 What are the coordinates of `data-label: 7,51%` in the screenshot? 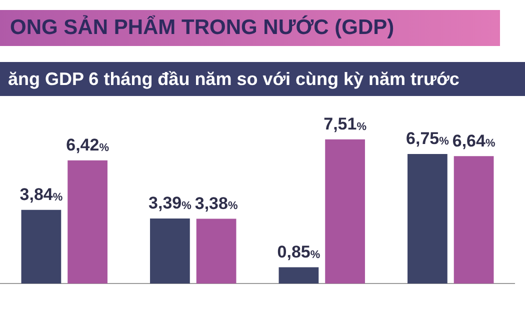 It's located at (345, 124).